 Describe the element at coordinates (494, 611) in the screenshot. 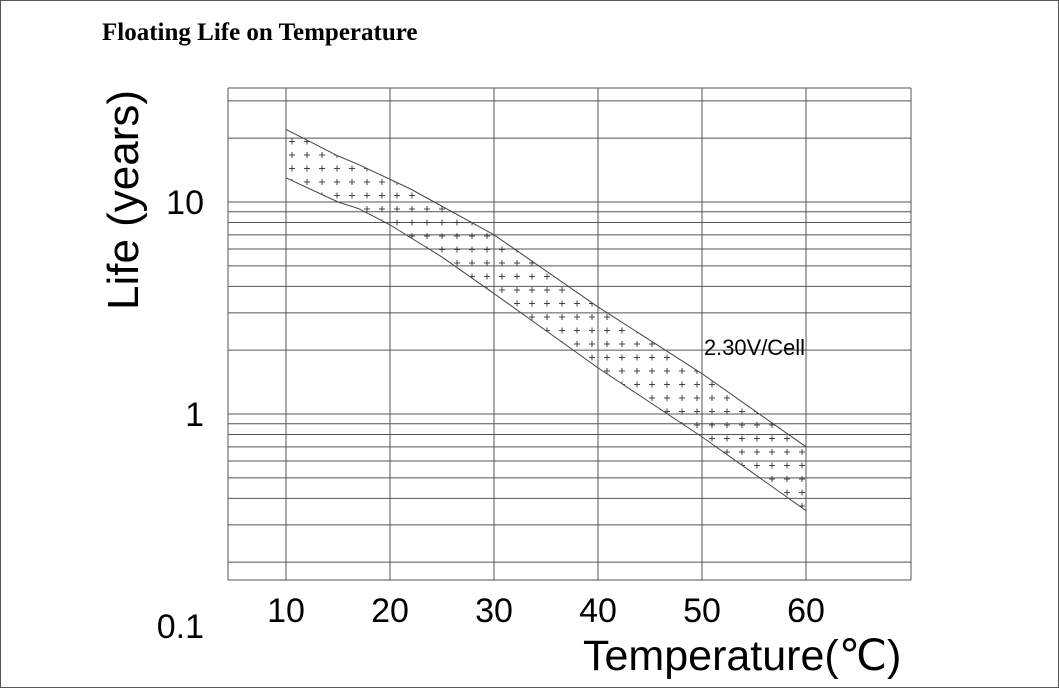

I see `x-tick-label: 30` at that location.